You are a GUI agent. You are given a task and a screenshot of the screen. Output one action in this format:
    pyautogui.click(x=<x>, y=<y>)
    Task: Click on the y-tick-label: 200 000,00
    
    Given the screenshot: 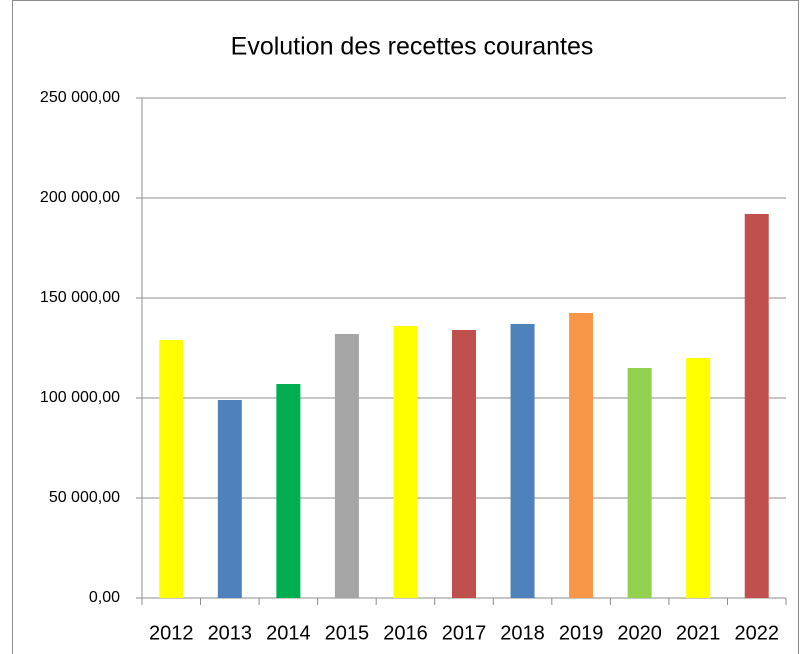 What is the action you would take?
    pyautogui.click(x=80, y=197)
    